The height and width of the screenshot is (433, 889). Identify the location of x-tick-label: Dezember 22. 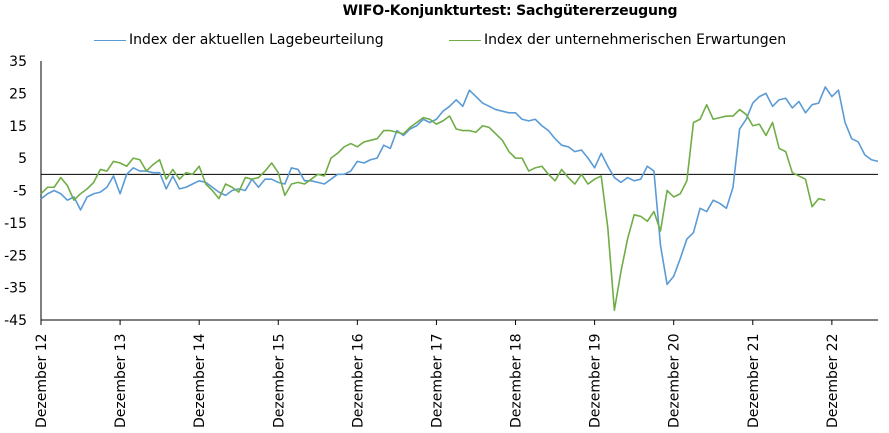
(833, 380).